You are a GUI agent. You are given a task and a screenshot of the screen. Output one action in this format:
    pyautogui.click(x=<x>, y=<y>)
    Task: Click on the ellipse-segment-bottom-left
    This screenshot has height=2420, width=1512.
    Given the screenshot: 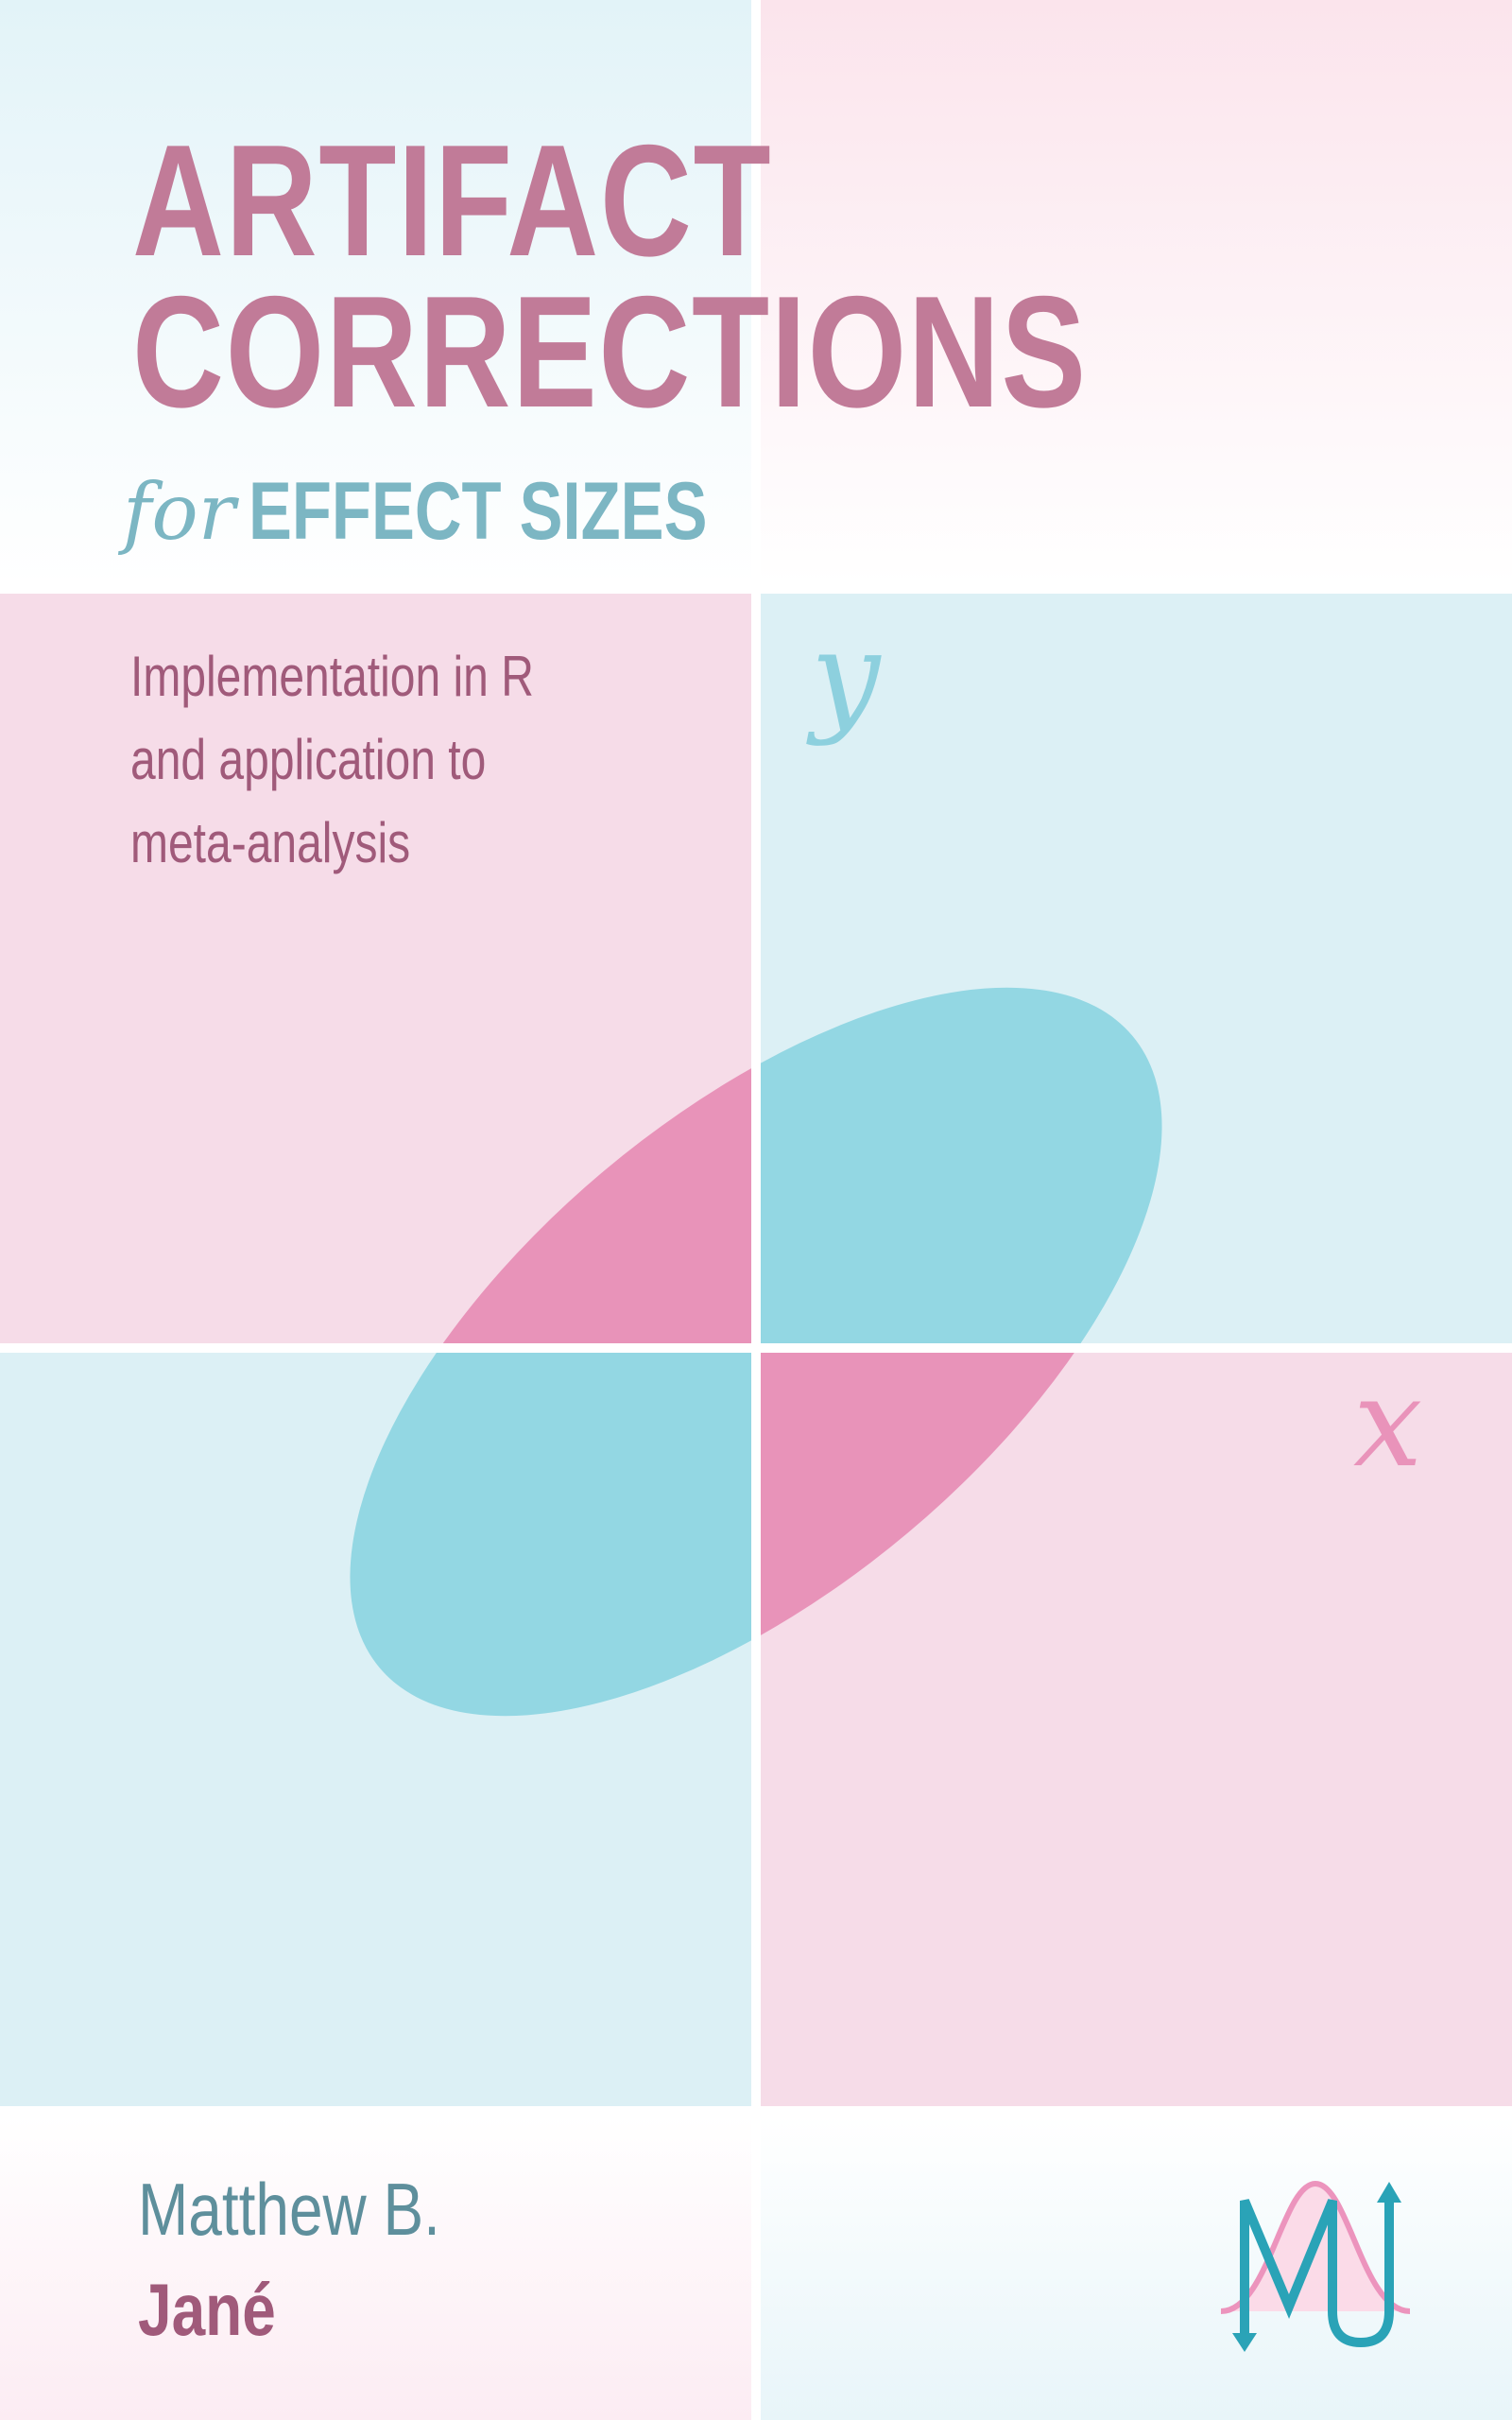 What is the action you would take?
    pyautogui.click(x=550, y=1535)
    